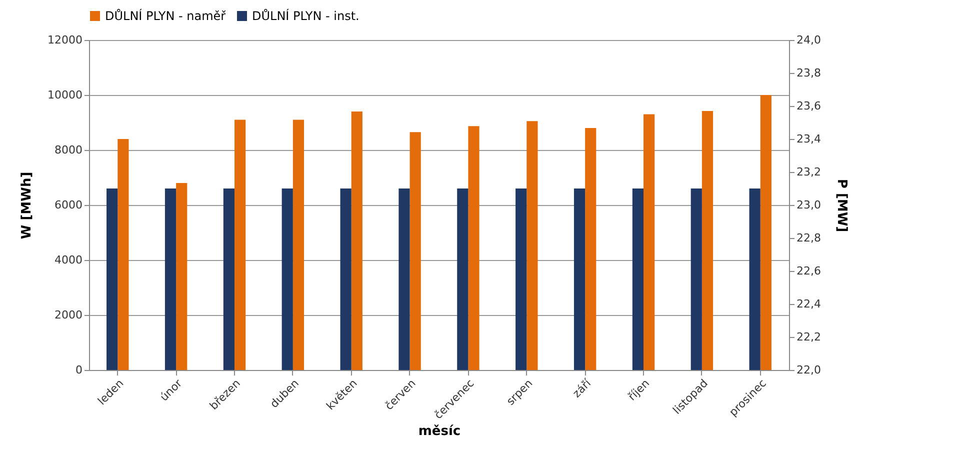  Describe the element at coordinates (68, 150) in the screenshot. I see `y-tick-label: 8000` at that location.